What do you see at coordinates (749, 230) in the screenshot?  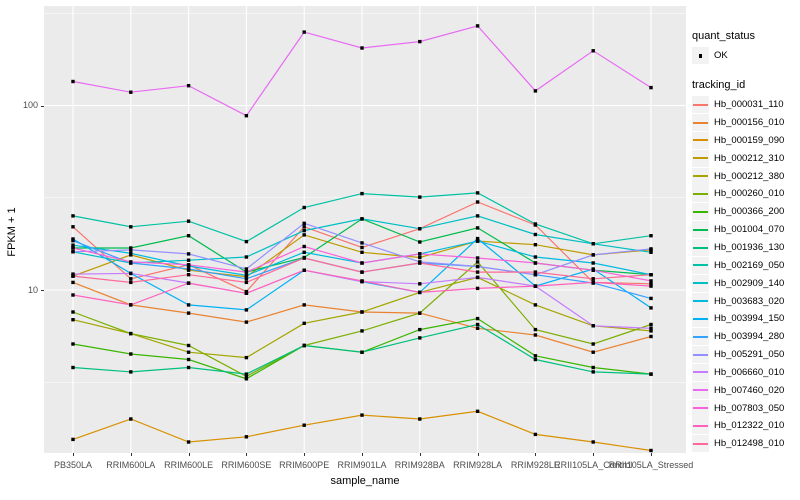 I see `legend-item-label: Hb_001004_070` at bounding box center [749, 230].